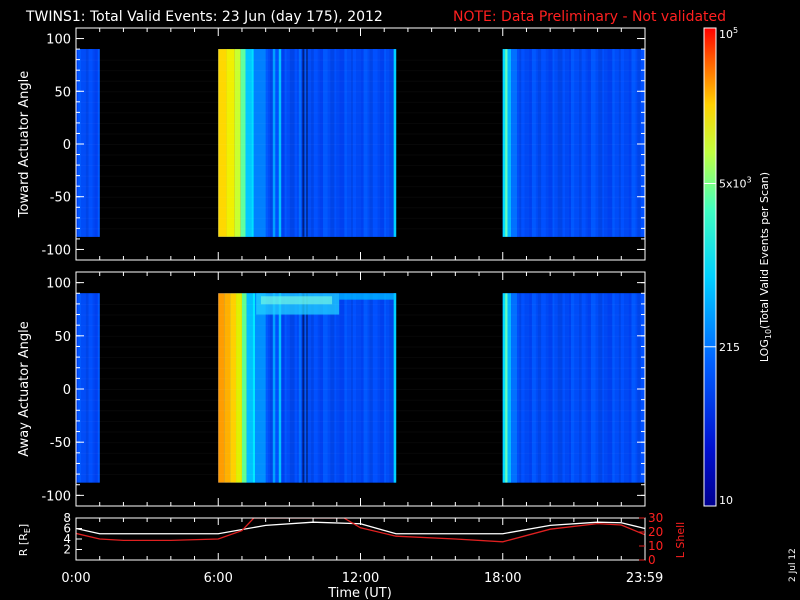  I want to click on ytick-label: 100, so click(58, 40).